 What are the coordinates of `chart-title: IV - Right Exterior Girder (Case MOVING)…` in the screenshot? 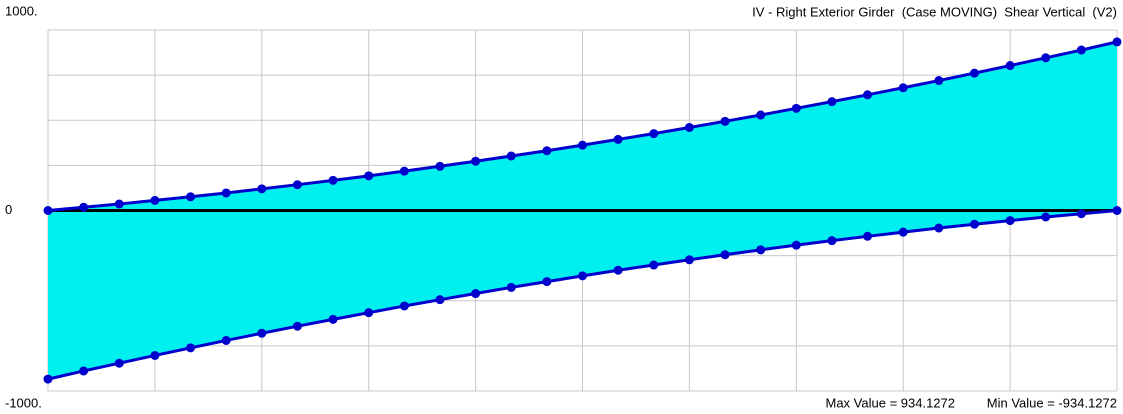 It's located at (934, 11).